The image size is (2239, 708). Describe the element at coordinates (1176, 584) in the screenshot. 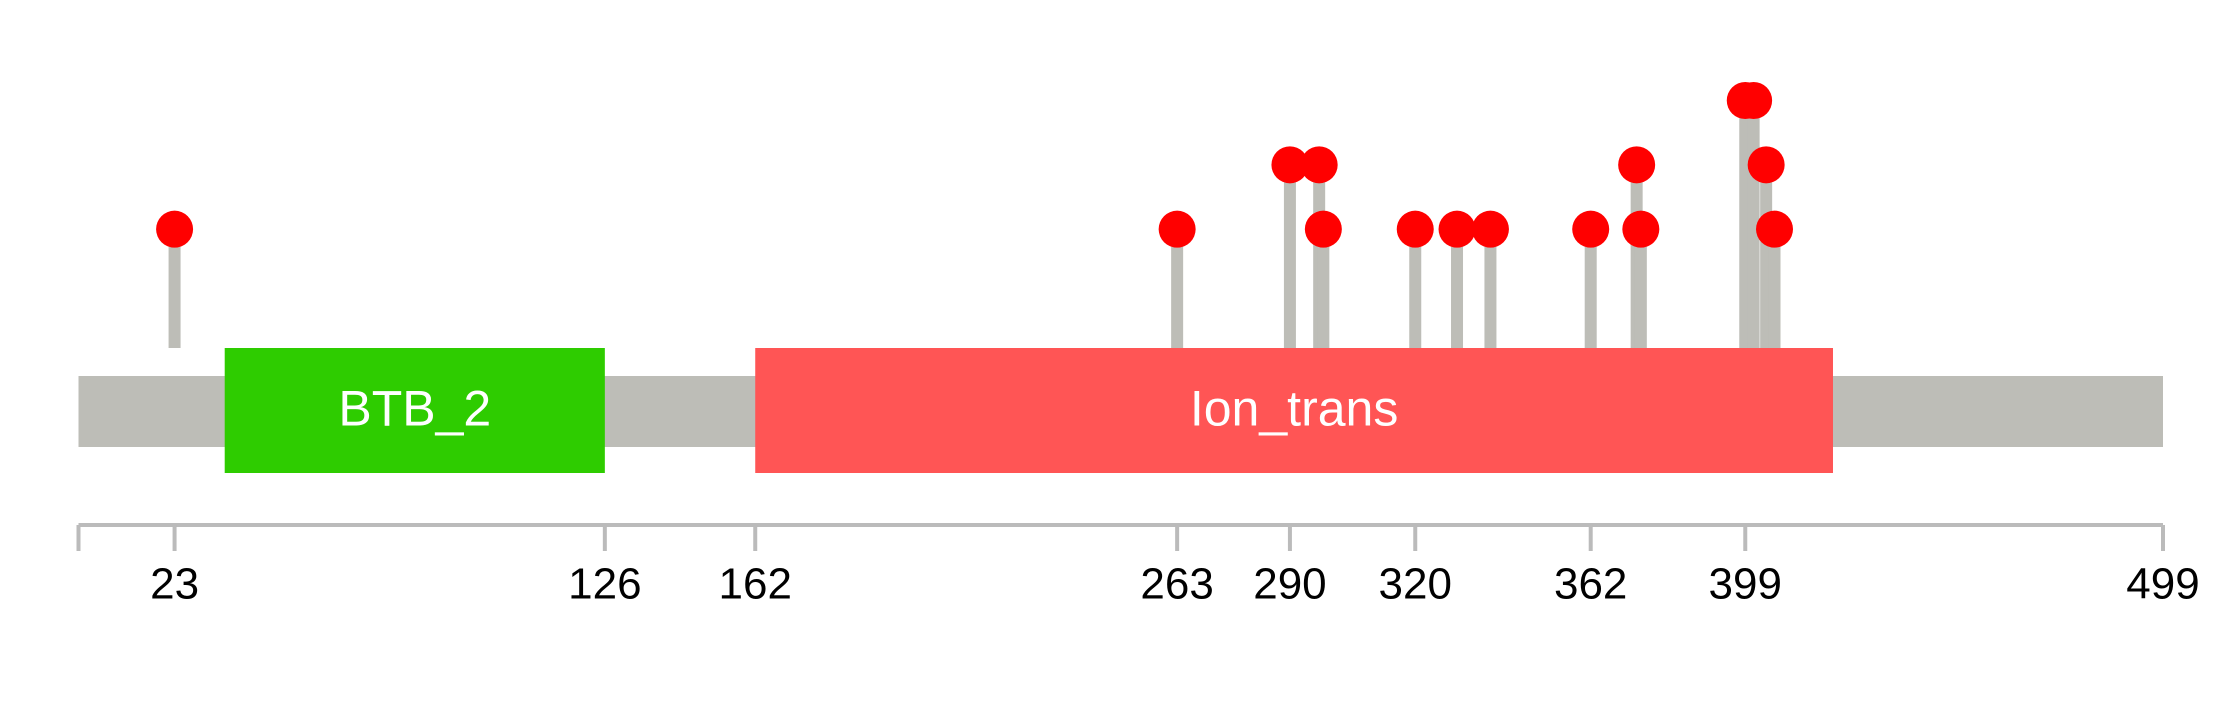

I see `x-tick-label: 263` at that location.